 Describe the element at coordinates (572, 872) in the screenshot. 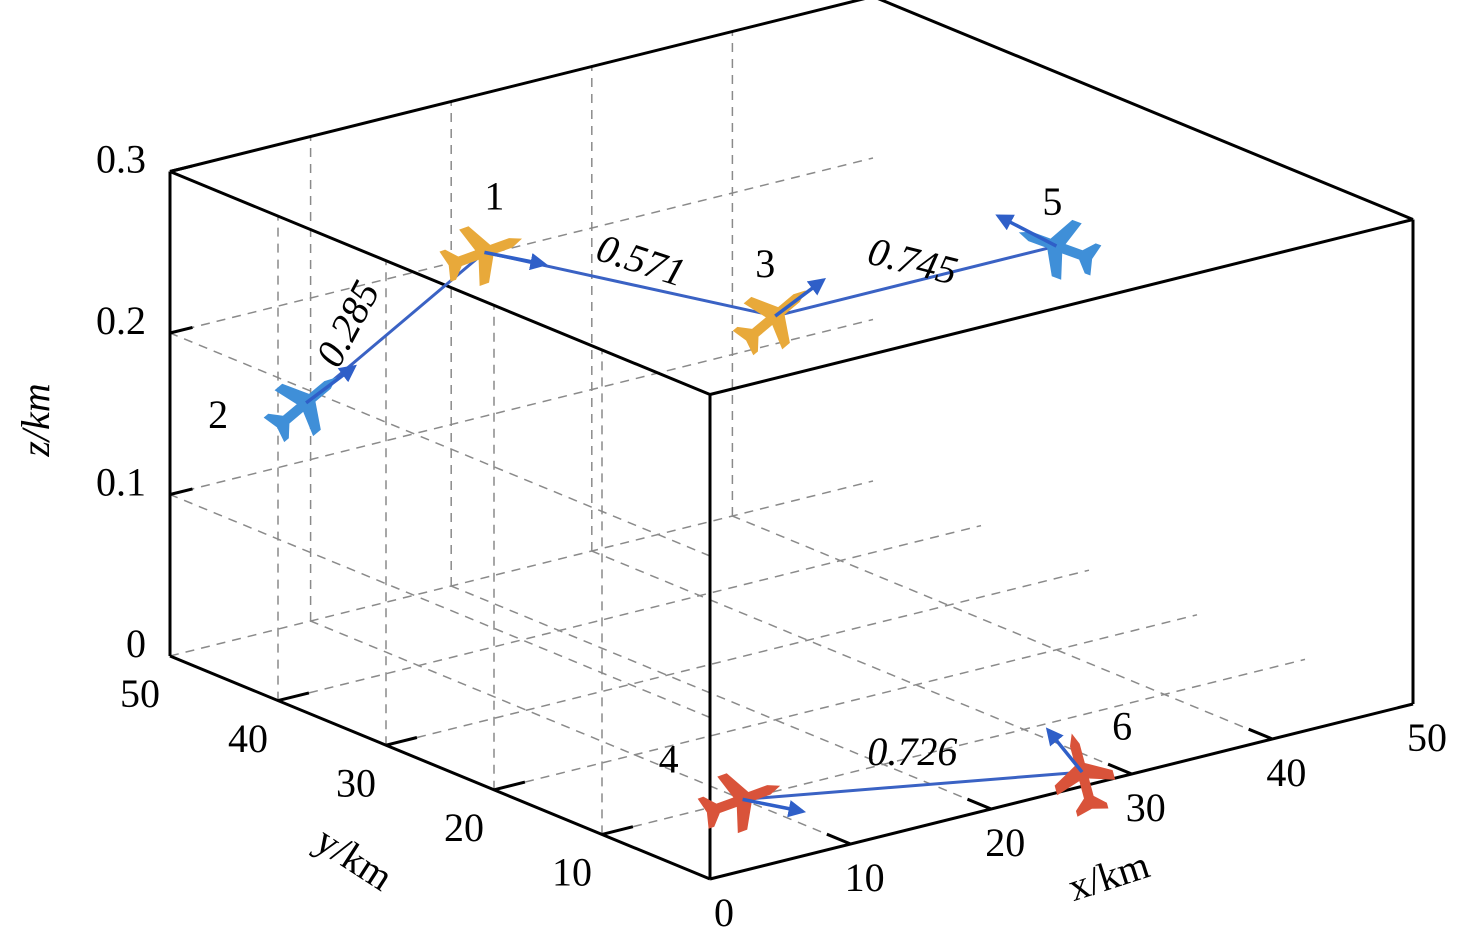

I see `y-tick-label: 10` at that location.